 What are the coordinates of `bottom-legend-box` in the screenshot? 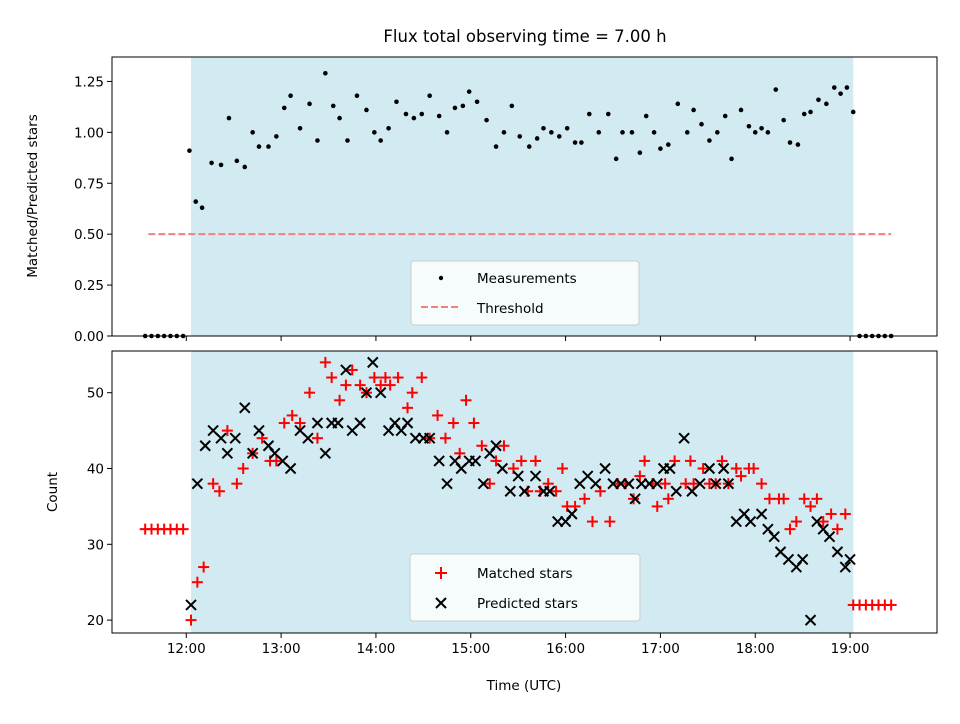 It's located at (525, 587).